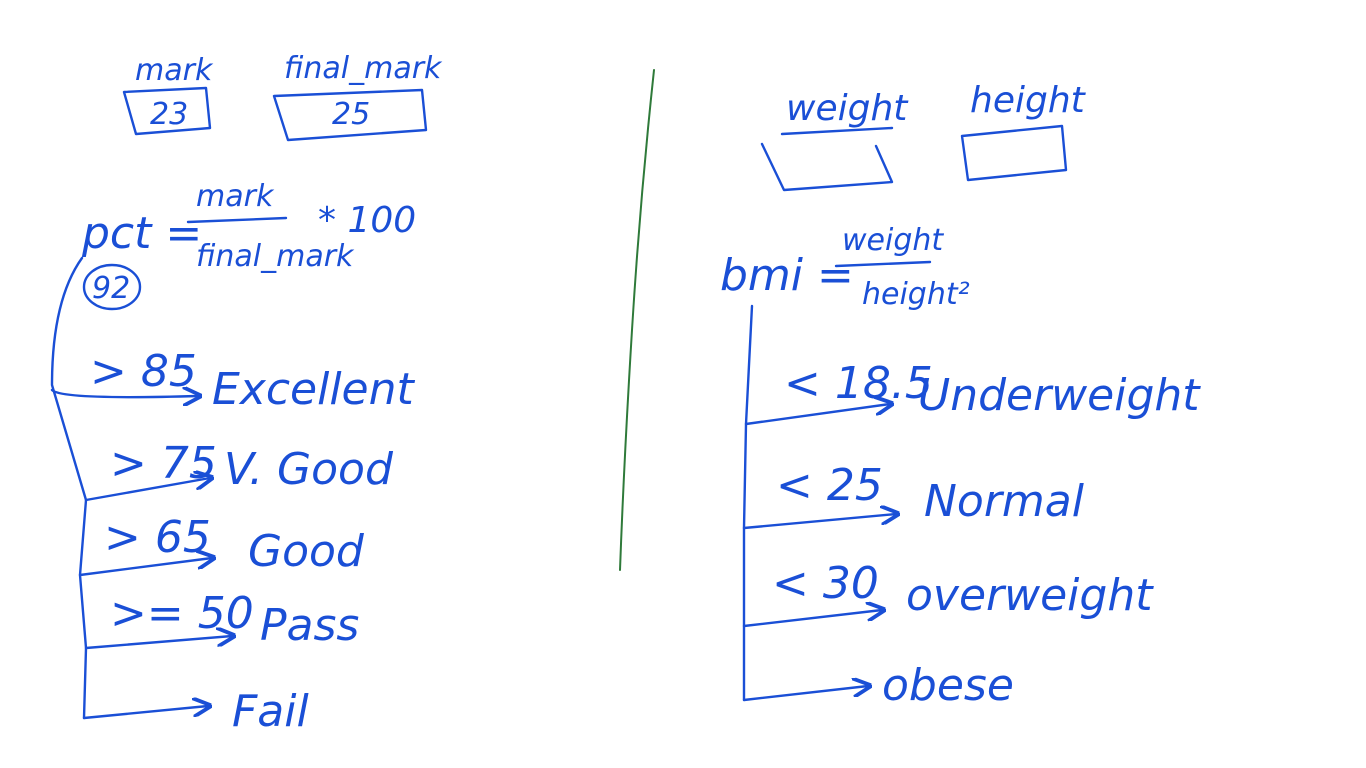 This screenshot has height=768, width=1366. What do you see at coordinates (825, 583) in the screenshot?
I see `bmi-condition-3: < 30` at bounding box center [825, 583].